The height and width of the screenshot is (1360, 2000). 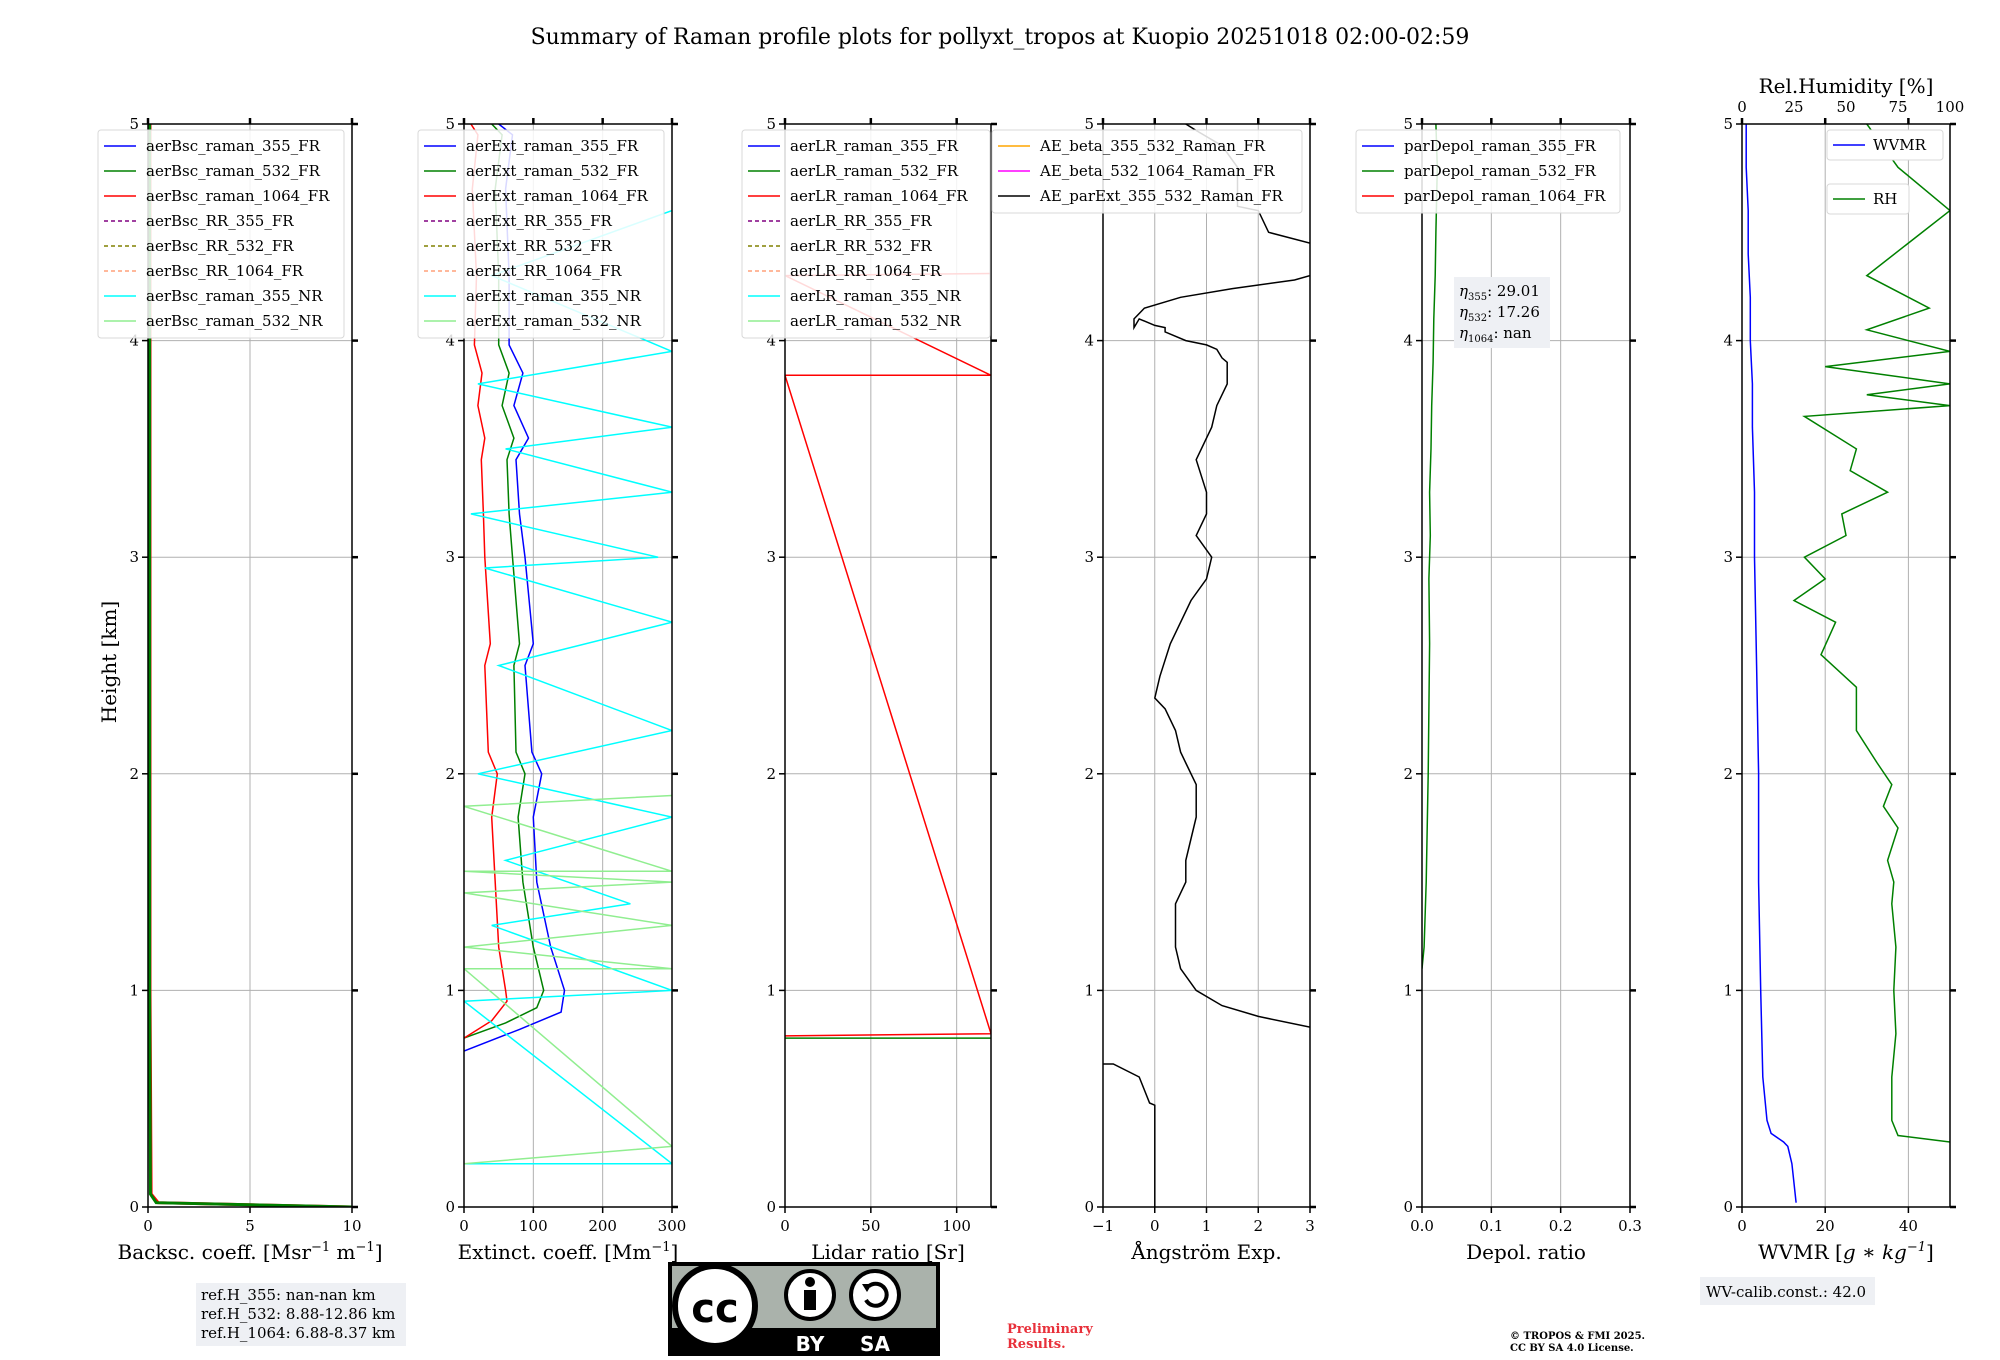 What do you see at coordinates (874, 146) in the screenshot?
I see `legend-label: aerLR_raman_355_FR` at bounding box center [874, 146].